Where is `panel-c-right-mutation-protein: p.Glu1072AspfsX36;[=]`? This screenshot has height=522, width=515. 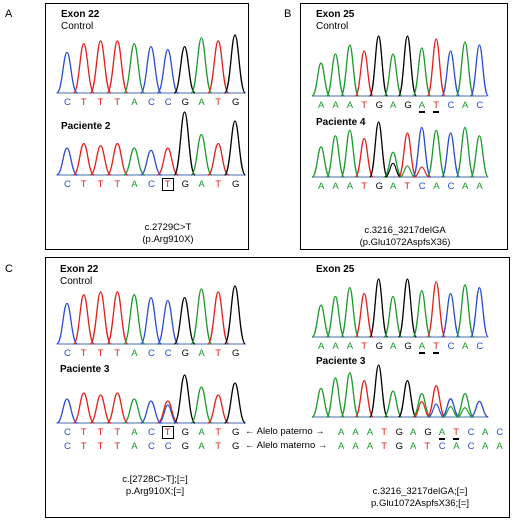
panel-c-right-mutation-protein: p.Glu1072AspfsX36;[=] is located at coordinates (420, 503).